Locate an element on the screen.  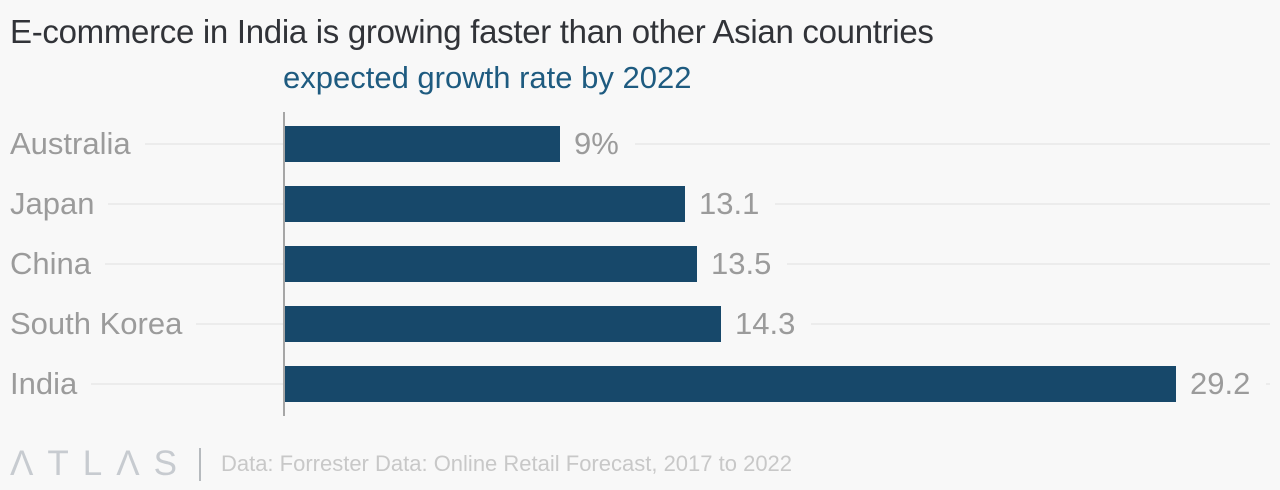
value-label: 14.3 is located at coordinates (765, 323).